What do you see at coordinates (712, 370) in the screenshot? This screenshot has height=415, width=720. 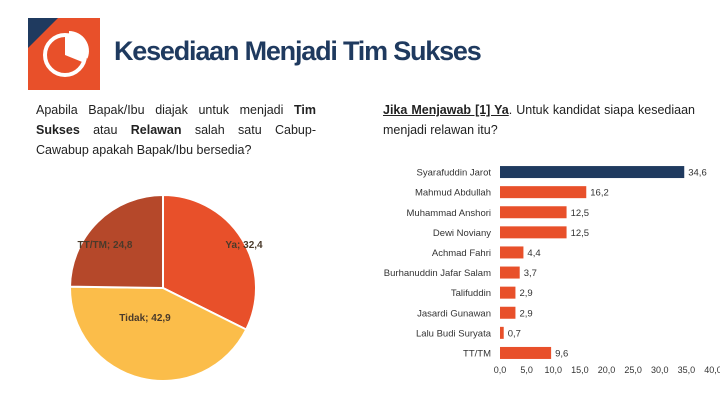 I see `x-tick-label: 40,0` at bounding box center [712, 370].